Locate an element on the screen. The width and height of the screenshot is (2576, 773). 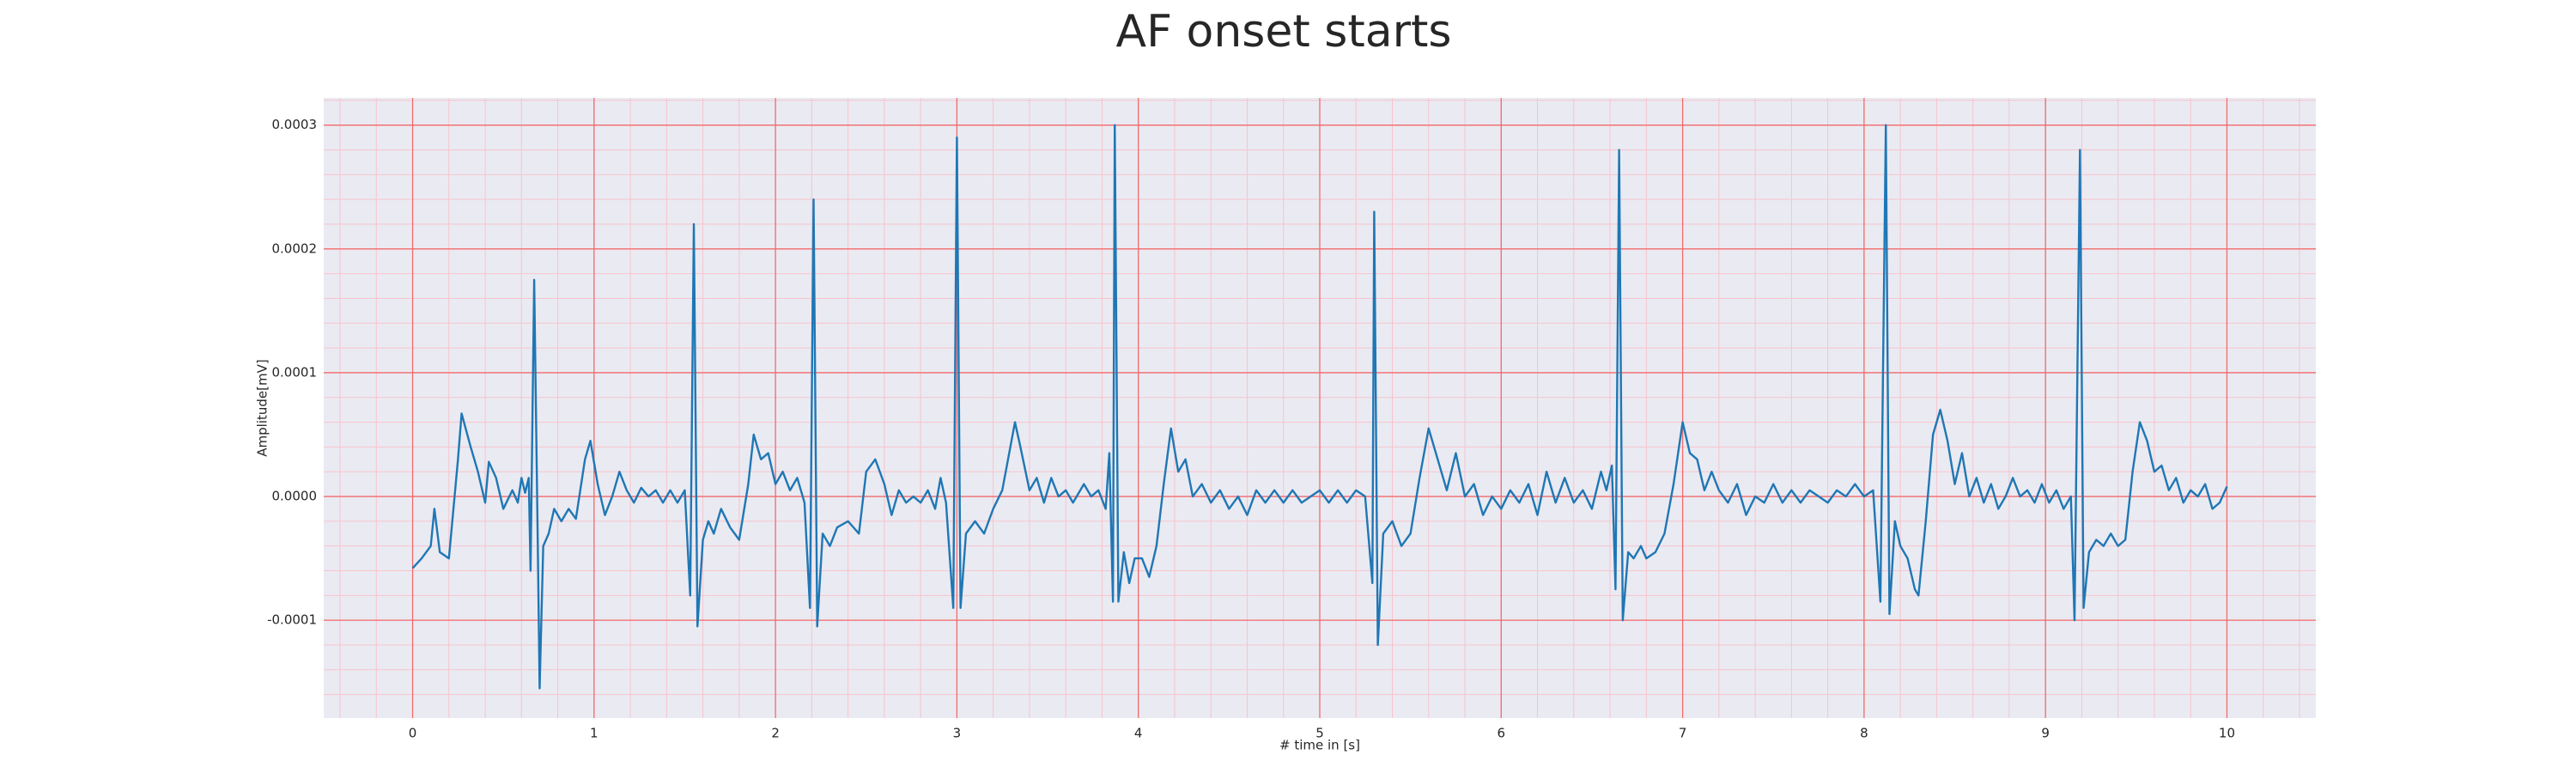
x-tick-label: 10 is located at coordinates (2227, 733).